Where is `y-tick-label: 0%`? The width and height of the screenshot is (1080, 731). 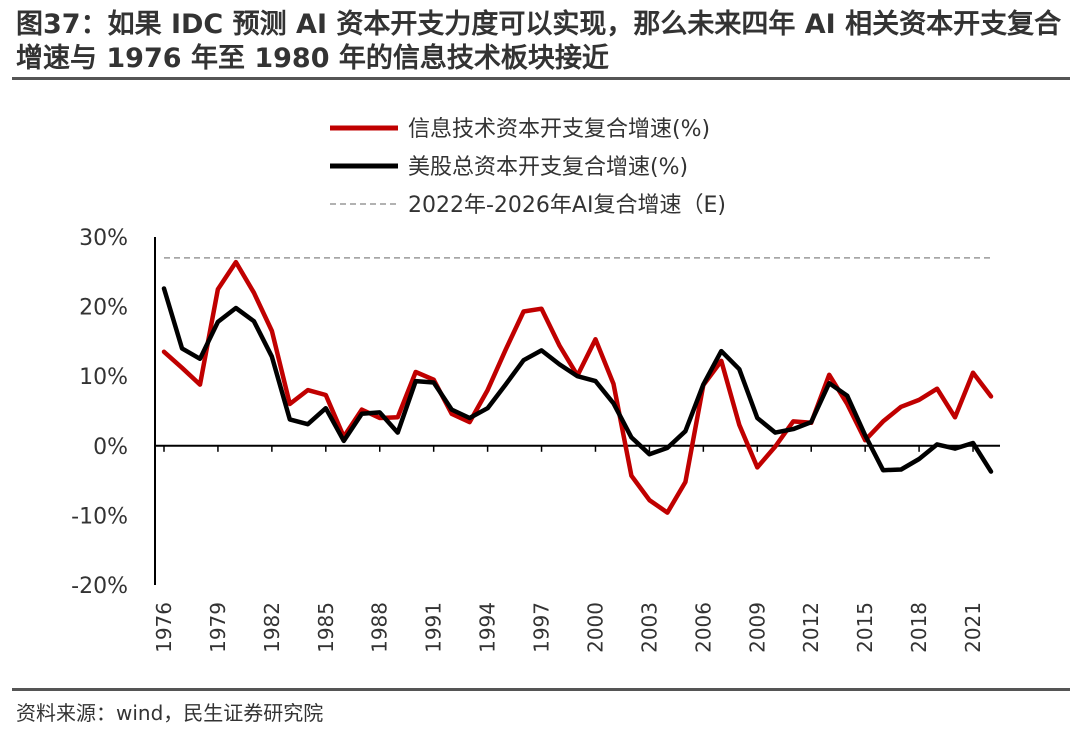 y-tick-label: 0% is located at coordinates (110, 447).